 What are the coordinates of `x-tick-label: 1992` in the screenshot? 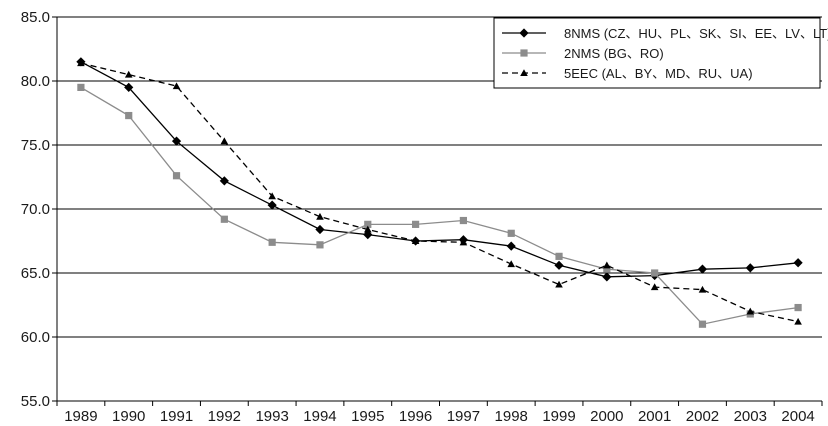 It's located at (224, 416).